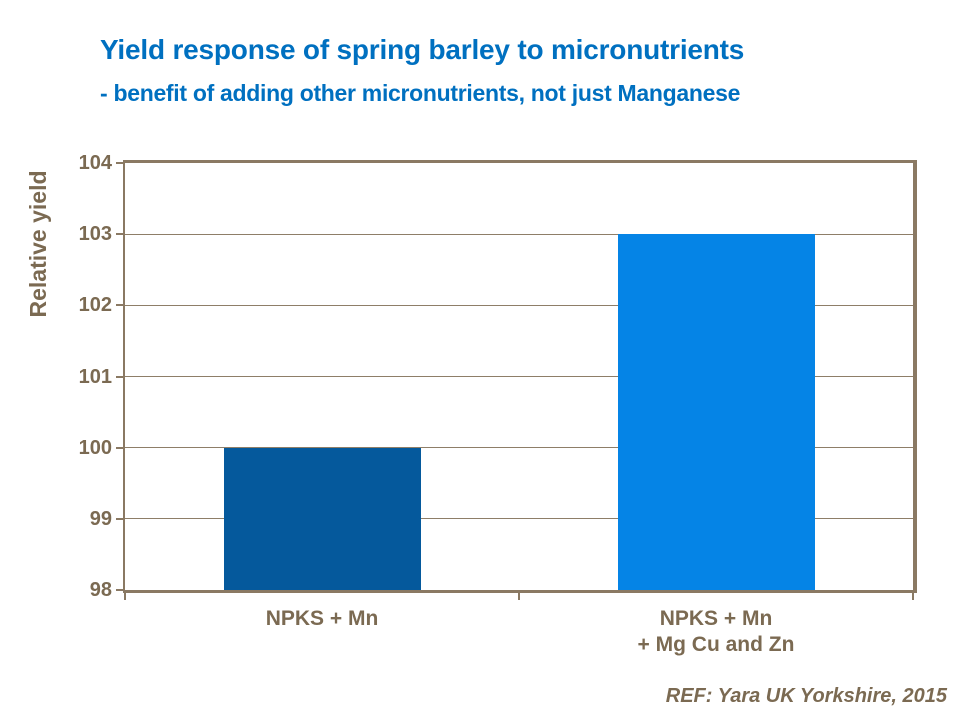 The image size is (960, 720). I want to click on y-tick-label: 101, so click(95, 376).